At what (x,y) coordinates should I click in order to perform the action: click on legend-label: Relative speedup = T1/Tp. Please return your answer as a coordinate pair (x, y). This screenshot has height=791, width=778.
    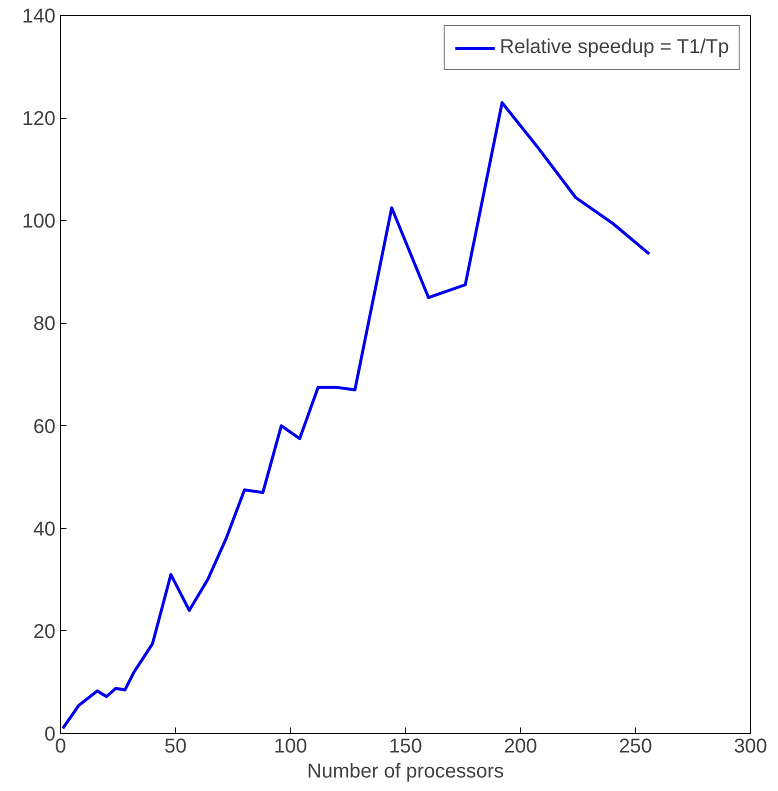
    Looking at the image, I should click on (614, 47).